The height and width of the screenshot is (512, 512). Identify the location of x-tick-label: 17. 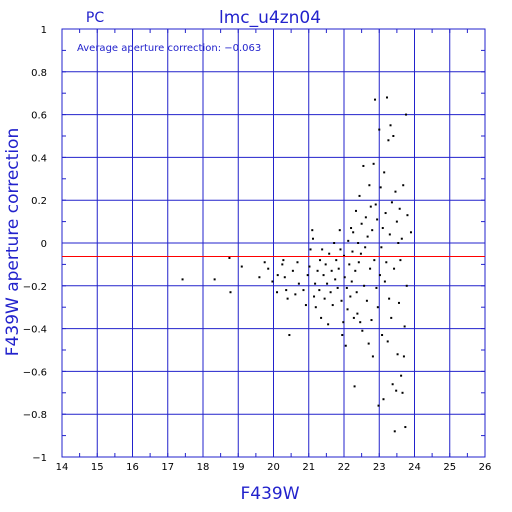
(167, 467).